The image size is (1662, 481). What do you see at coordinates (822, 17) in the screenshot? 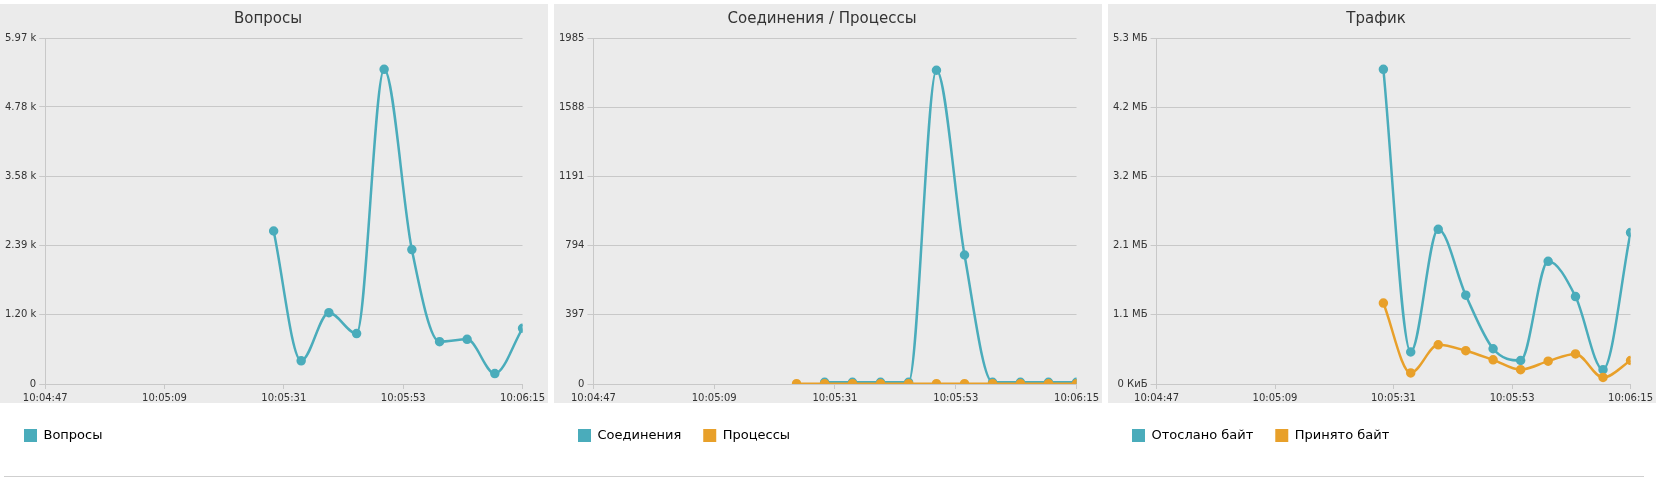
I see `chart-title: Соединения / Процессы` at bounding box center [822, 17].